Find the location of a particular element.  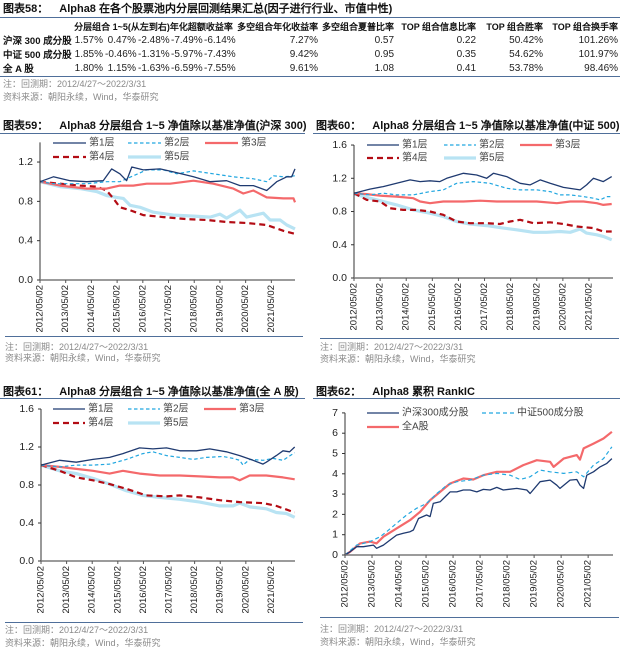

figure-58-title: 图表58： Alpha8 在各个股票池内分层回测结果汇总(因子进行行业、市值中性) is located at coordinates (197, 9).